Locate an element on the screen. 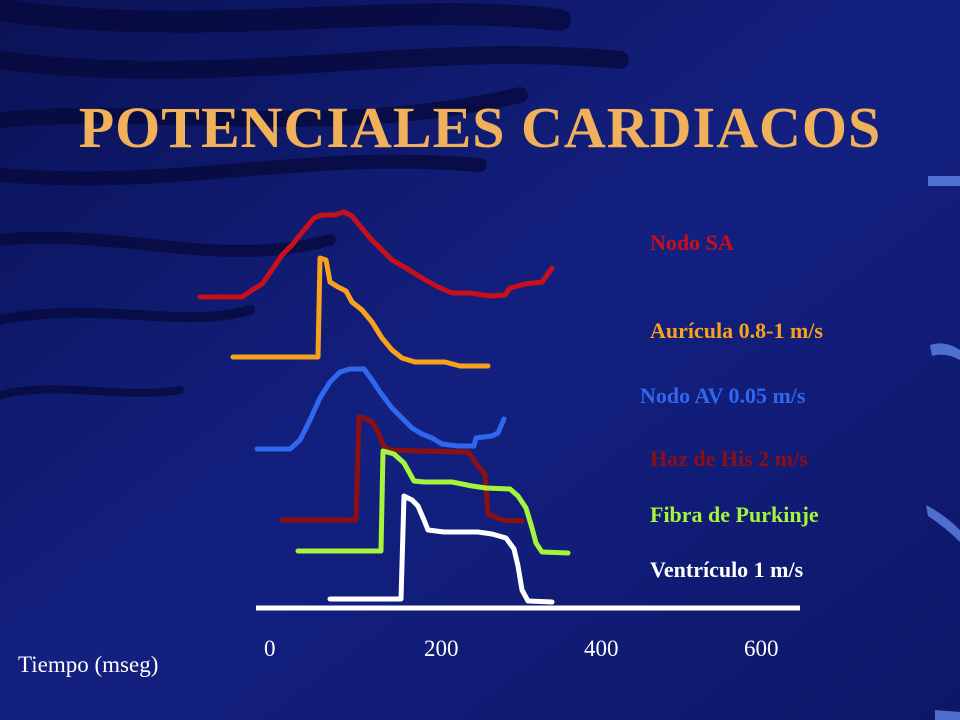 This screenshot has width=960, height=720. axis-tick-0: 0 is located at coordinates (270, 648).